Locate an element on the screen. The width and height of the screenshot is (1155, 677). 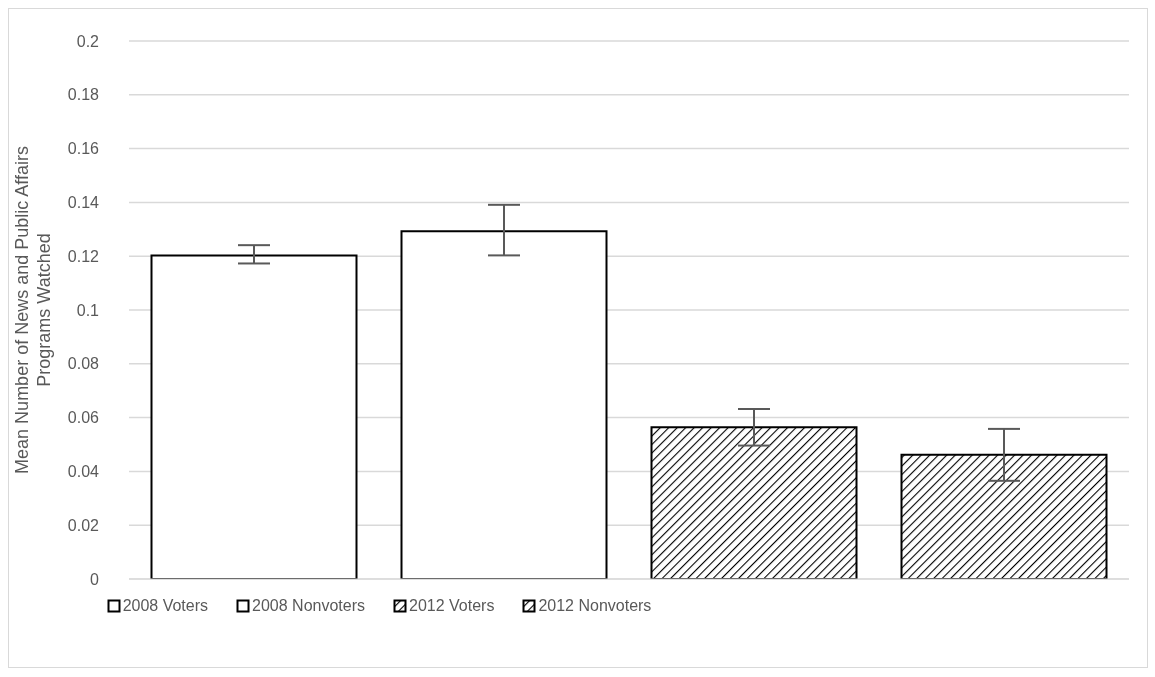
y-tick-label: 0.06 is located at coordinates (83, 418).